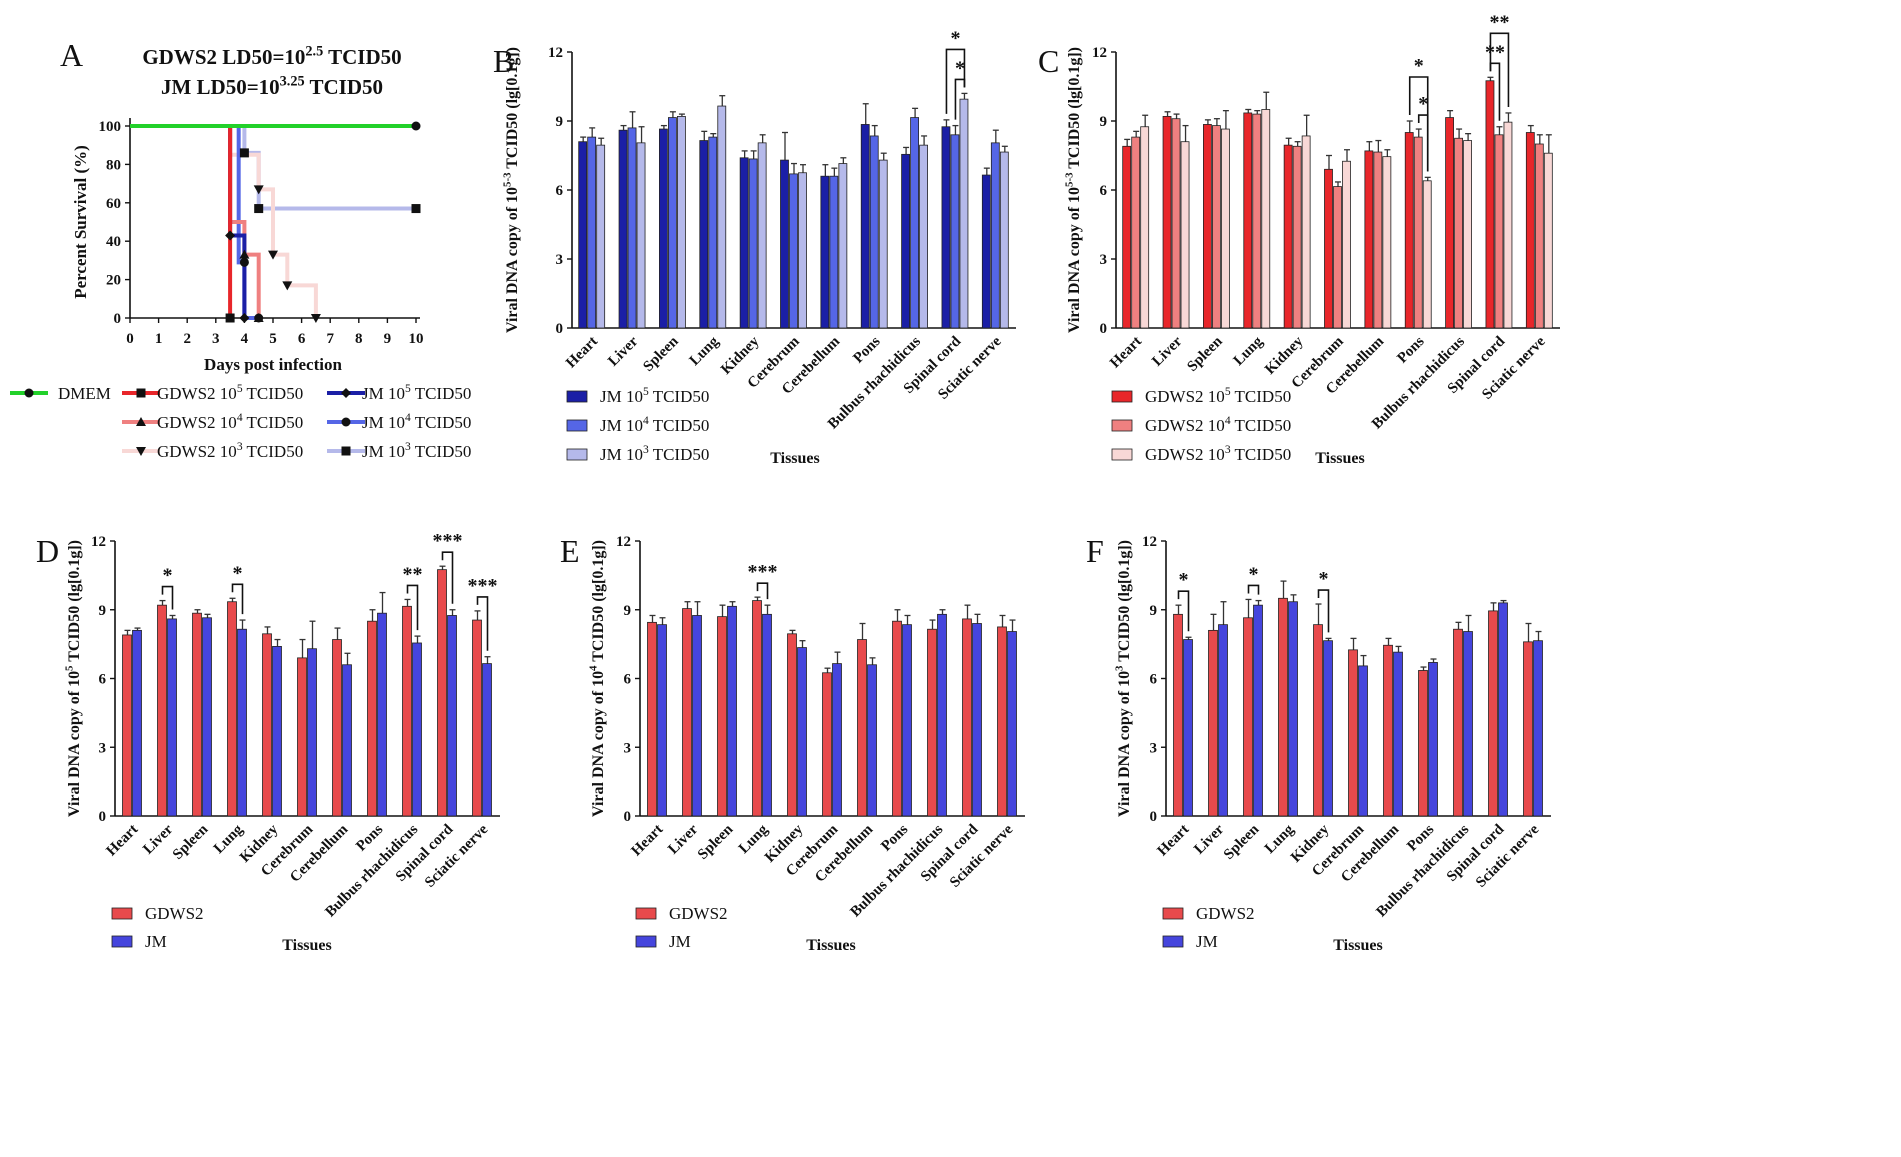 The height and width of the screenshot is (1157, 1901). Describe the element at coordinates (84, 393) in the screenshot. I see `legend-label: DMEM` at that location.